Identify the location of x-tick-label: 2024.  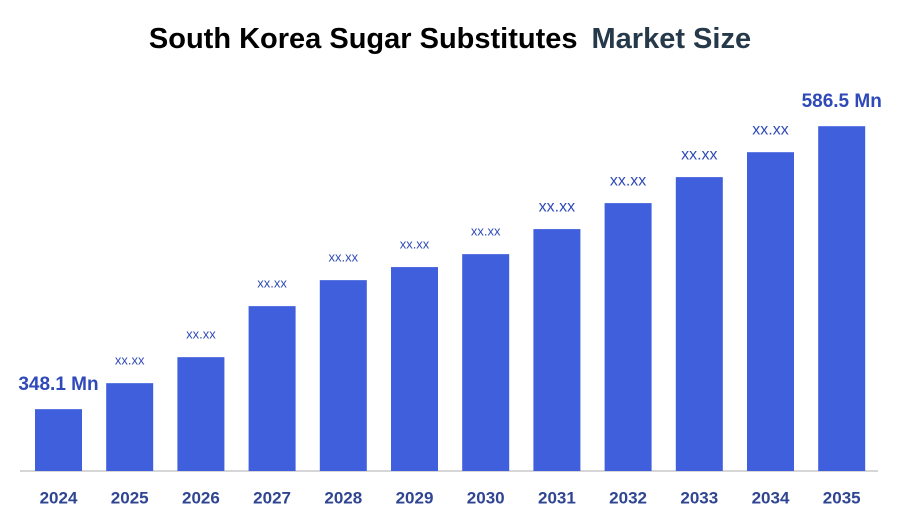
(59, 497).